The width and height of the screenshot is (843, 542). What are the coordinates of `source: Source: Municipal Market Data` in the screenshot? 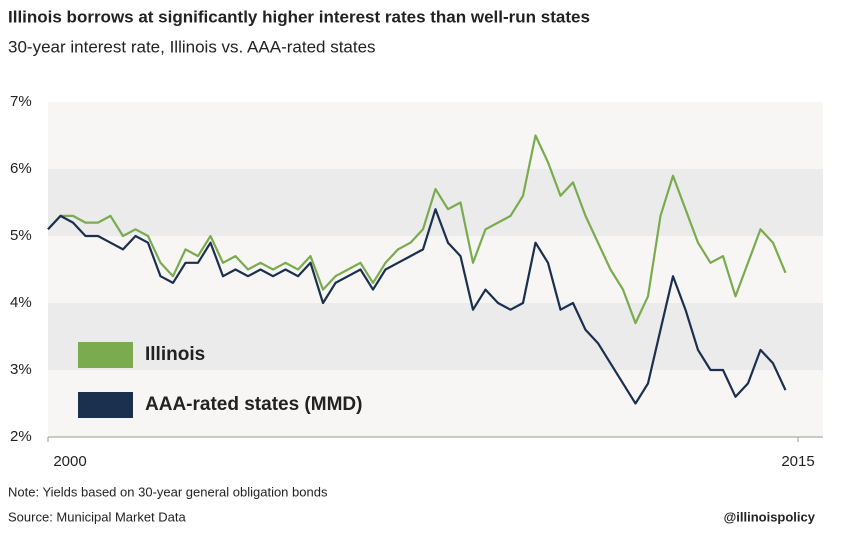 It's located at (97, 516).